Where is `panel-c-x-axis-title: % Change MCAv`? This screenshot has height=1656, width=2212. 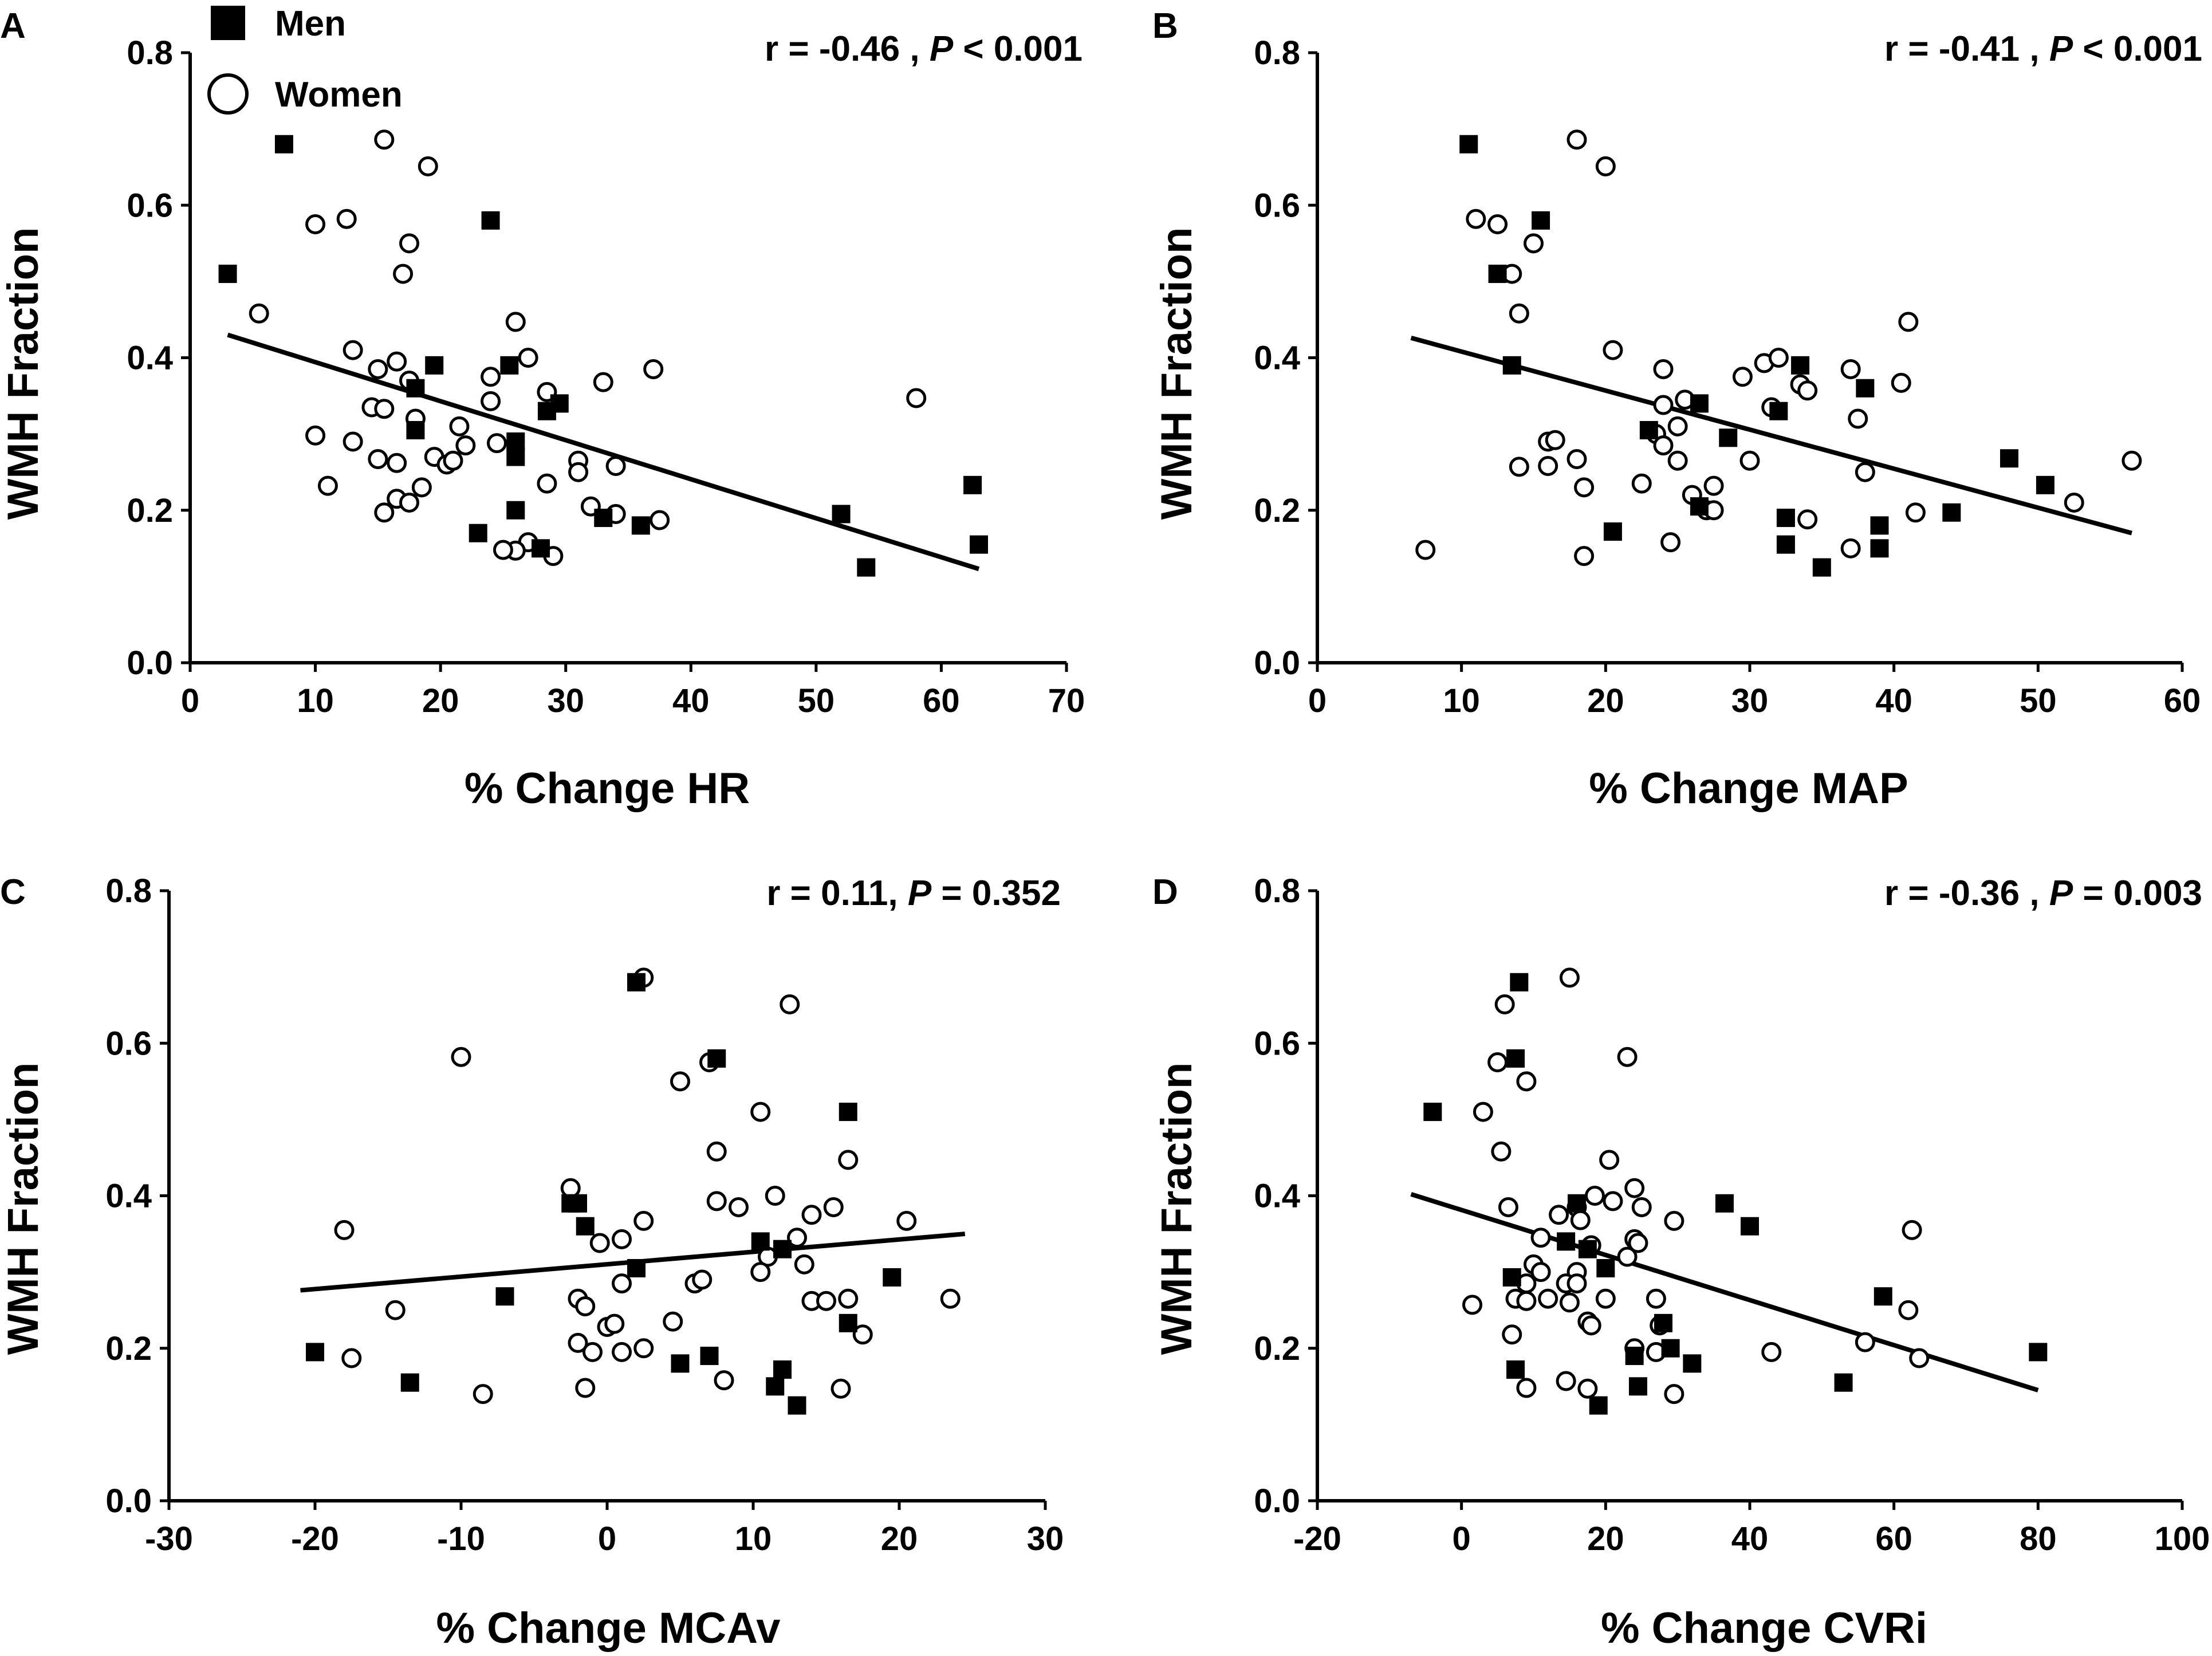 panel-c-x-axis-title: % Change MCAv is located at coordinates (608, 1628).